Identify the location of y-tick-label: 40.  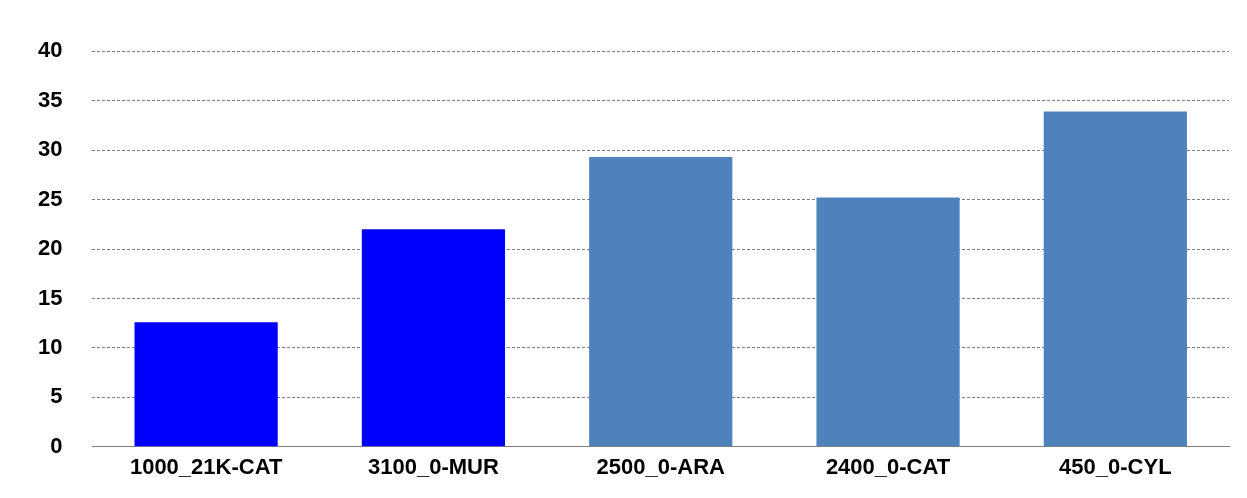
(50, 50).